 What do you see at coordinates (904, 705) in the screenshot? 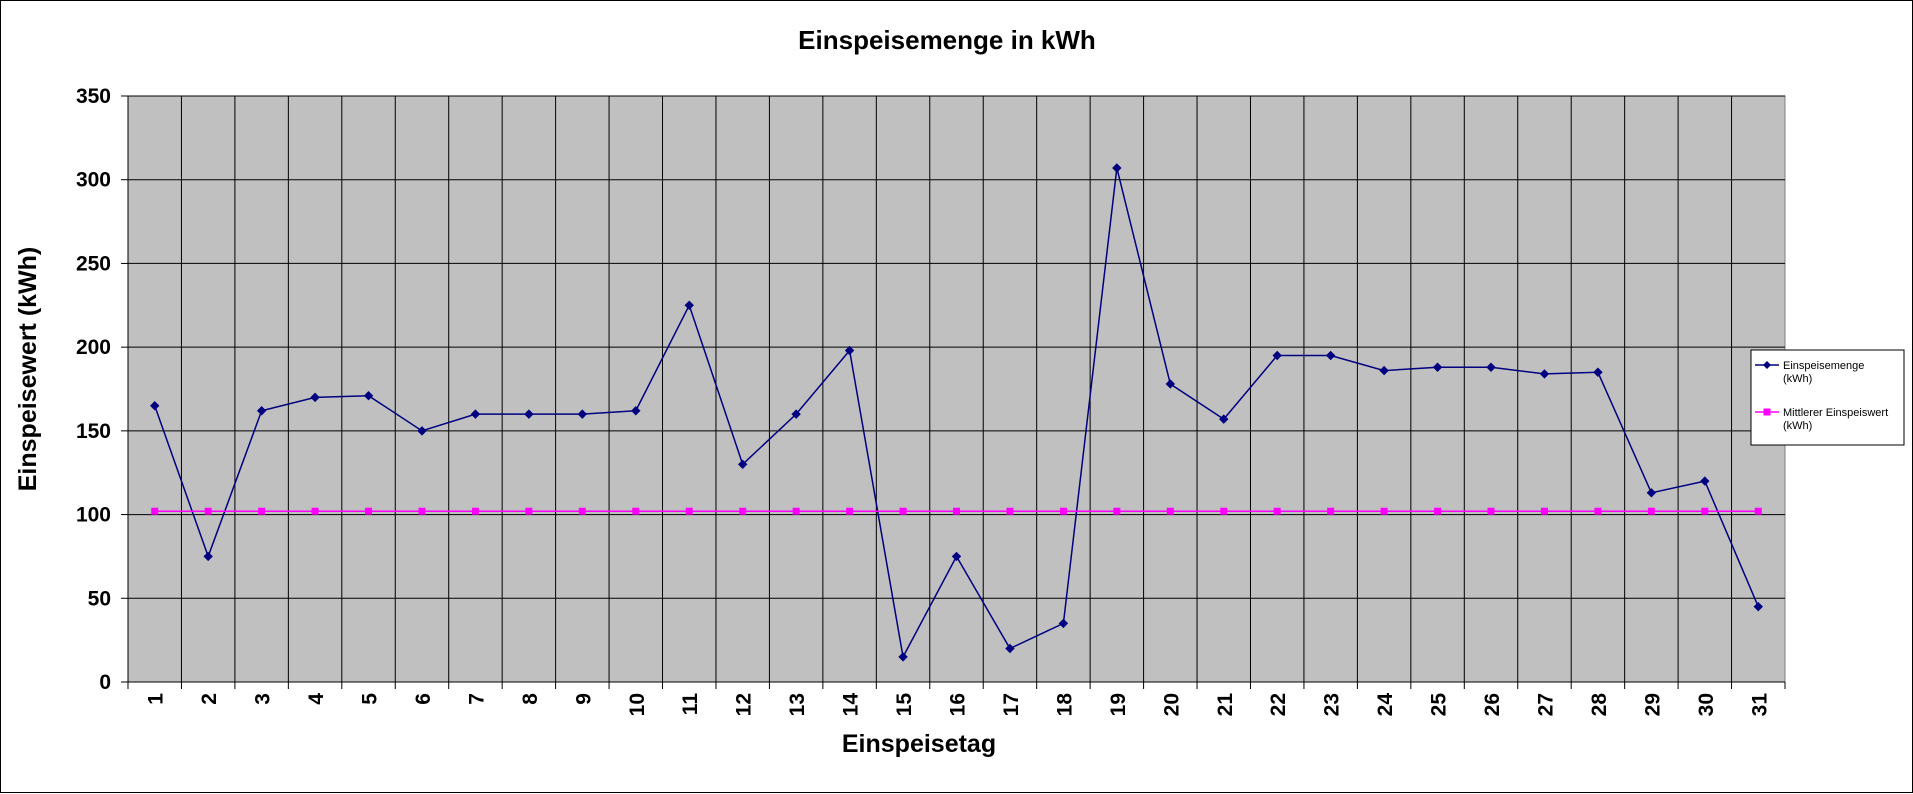
I see `x-tick-label: 15` at bounding box center [904, 705].